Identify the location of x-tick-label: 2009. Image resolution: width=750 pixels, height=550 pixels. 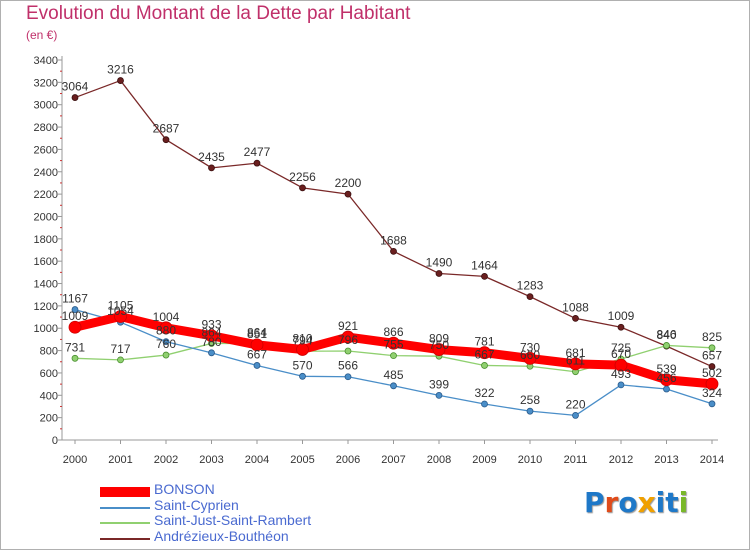
(484, 460).